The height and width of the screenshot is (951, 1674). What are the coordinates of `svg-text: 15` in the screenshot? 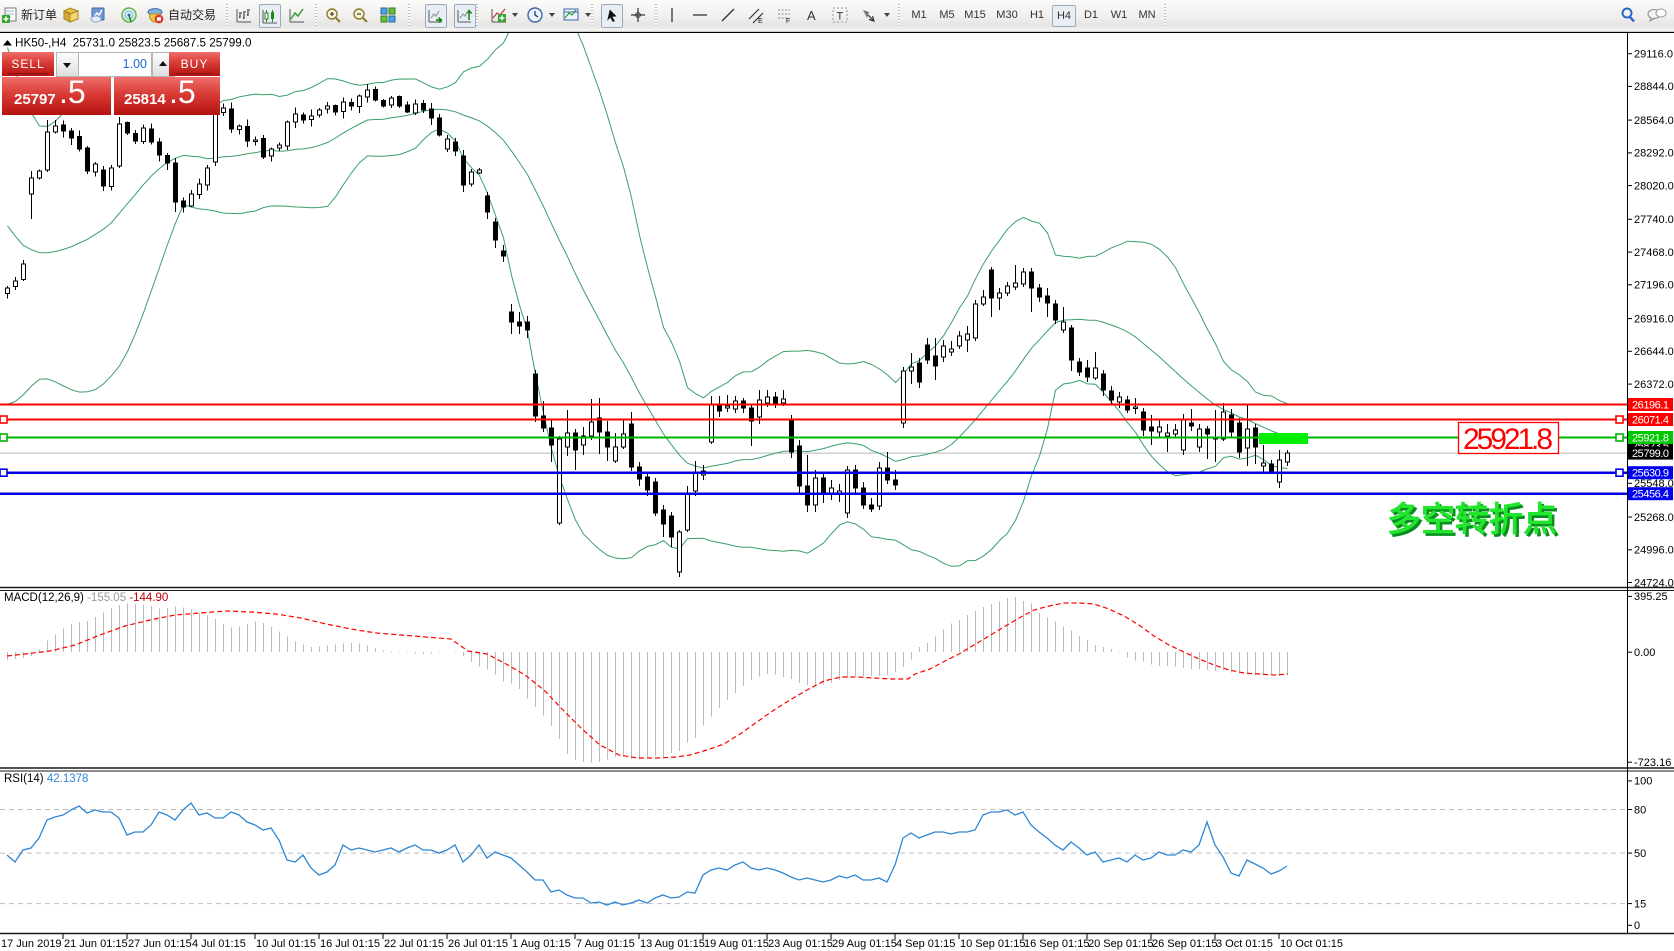 It's located at (1640, 904).